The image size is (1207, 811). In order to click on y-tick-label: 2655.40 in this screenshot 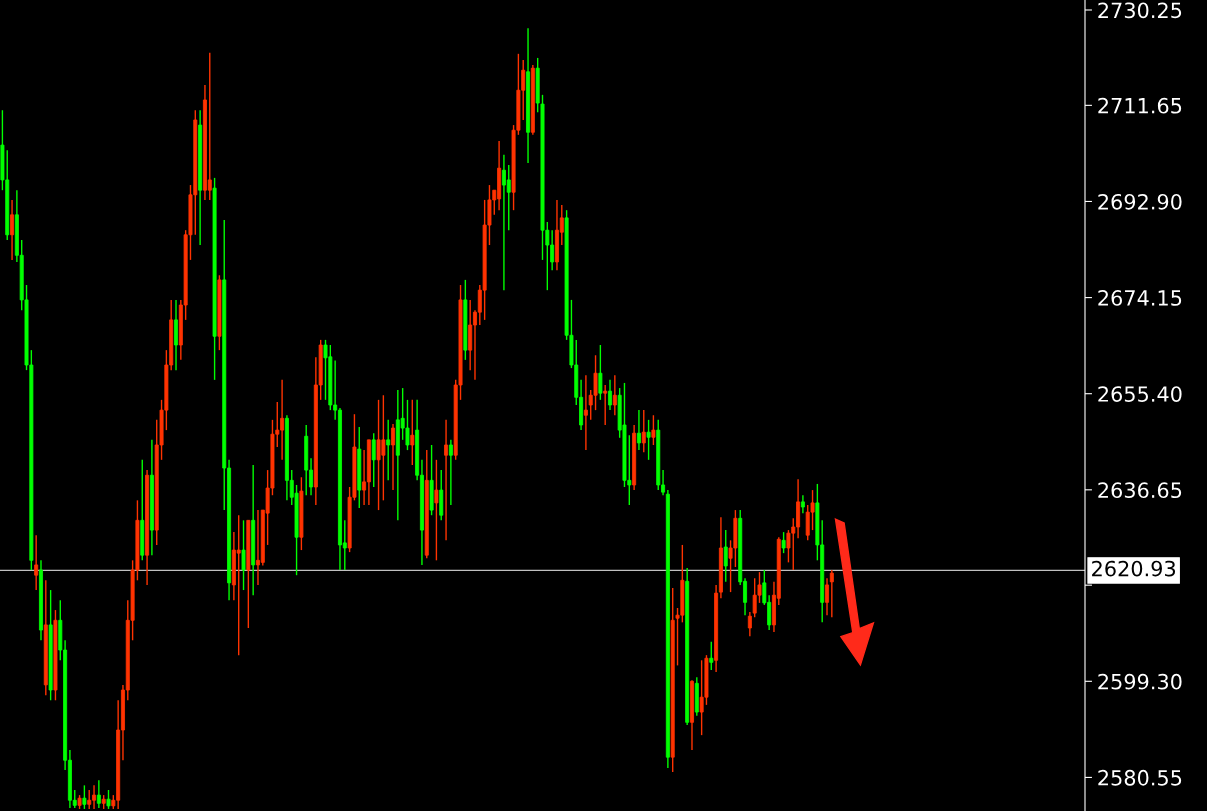, I will do `click(1140, 394)`.